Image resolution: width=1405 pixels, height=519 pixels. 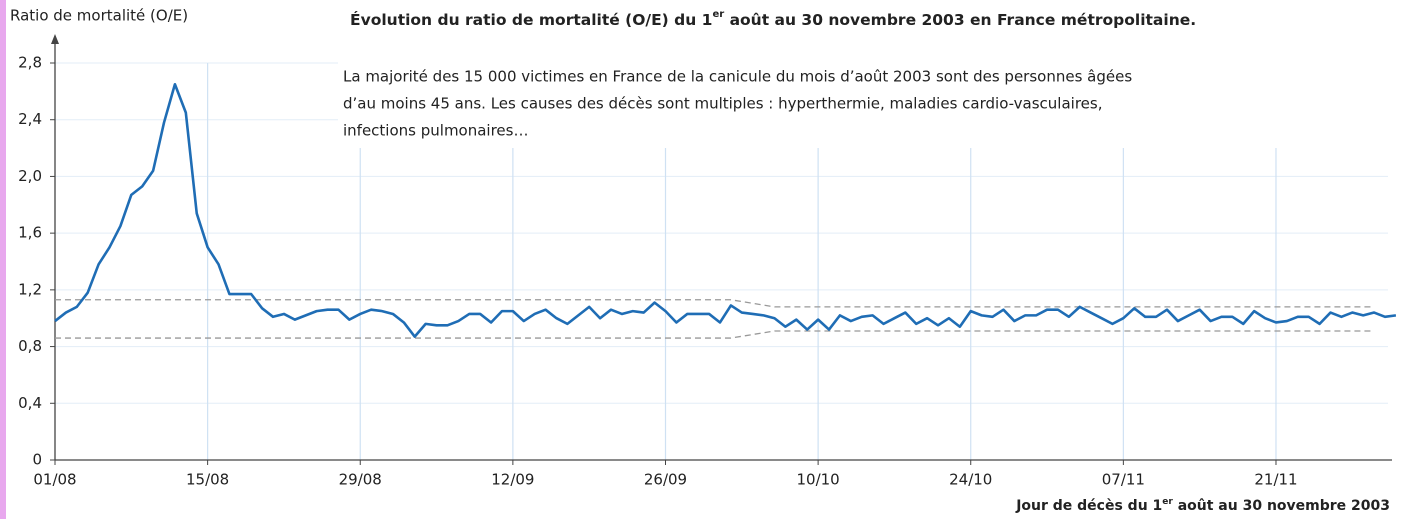 I want to click on left-border, so click(x=3, y=259).